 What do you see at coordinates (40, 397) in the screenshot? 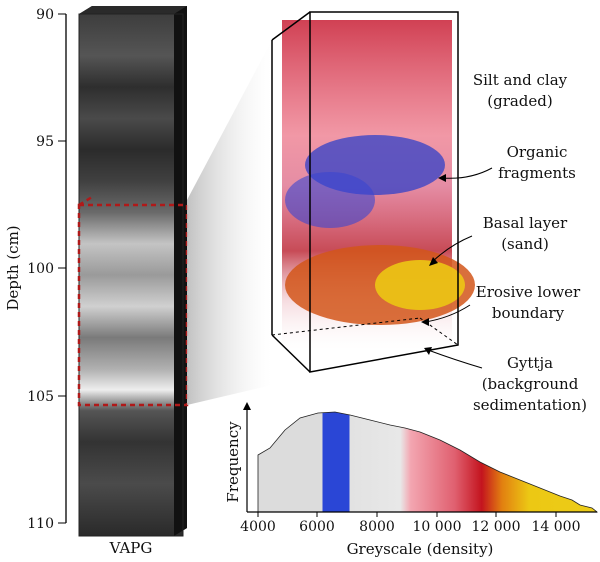
I see `depth-tick-105: 105` at bounding box center [40, 397].